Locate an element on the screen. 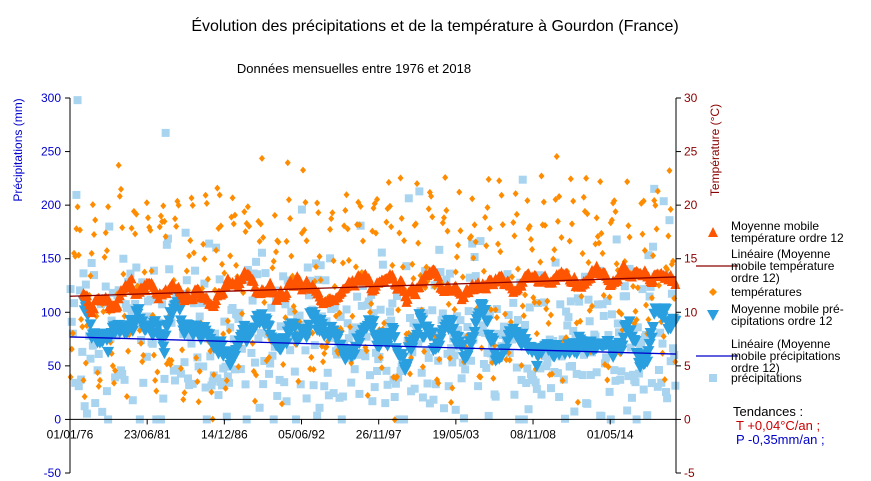 Image resolution: width=871 pixels, height=481 pixels. legend-label: températures is located at coordinates (766, 292).